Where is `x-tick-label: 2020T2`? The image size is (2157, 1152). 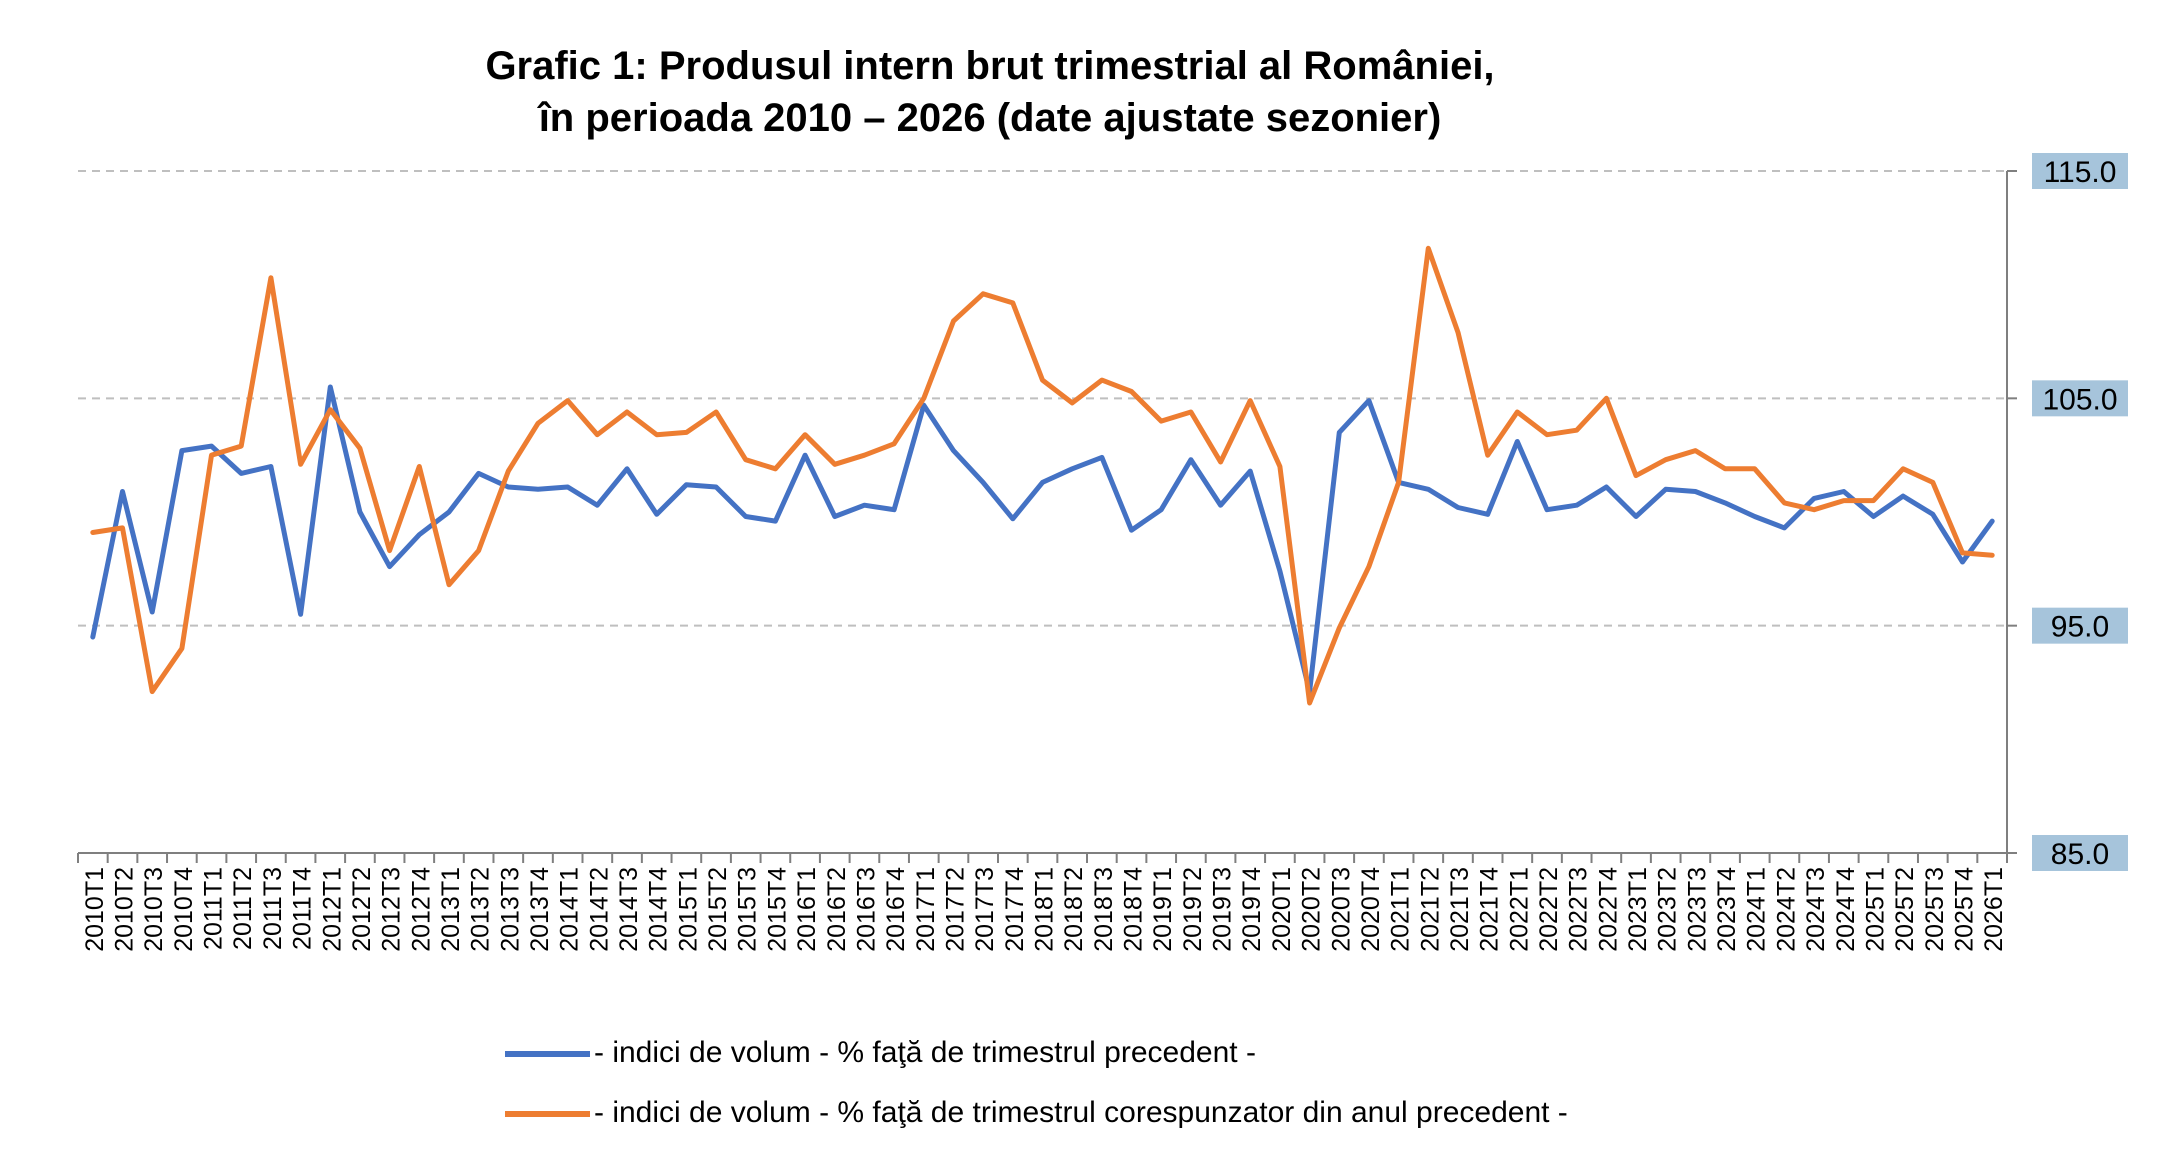
x-tick-label: 2020T2 is located at coordinates (1312, 909).